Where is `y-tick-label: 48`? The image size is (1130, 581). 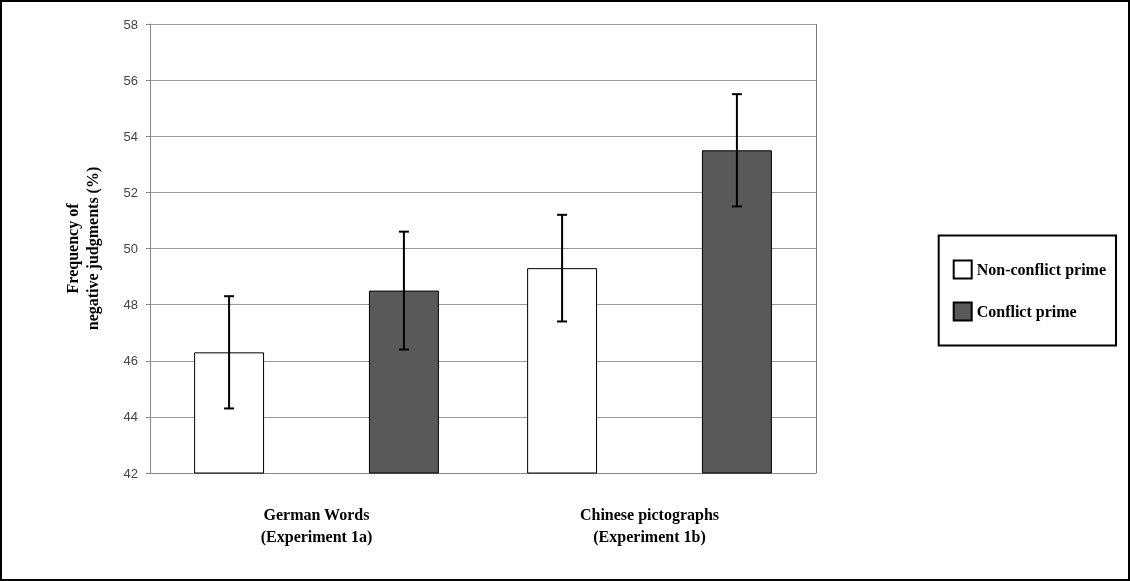
y-tick-label: 48 is located at coordinates (130, 305).